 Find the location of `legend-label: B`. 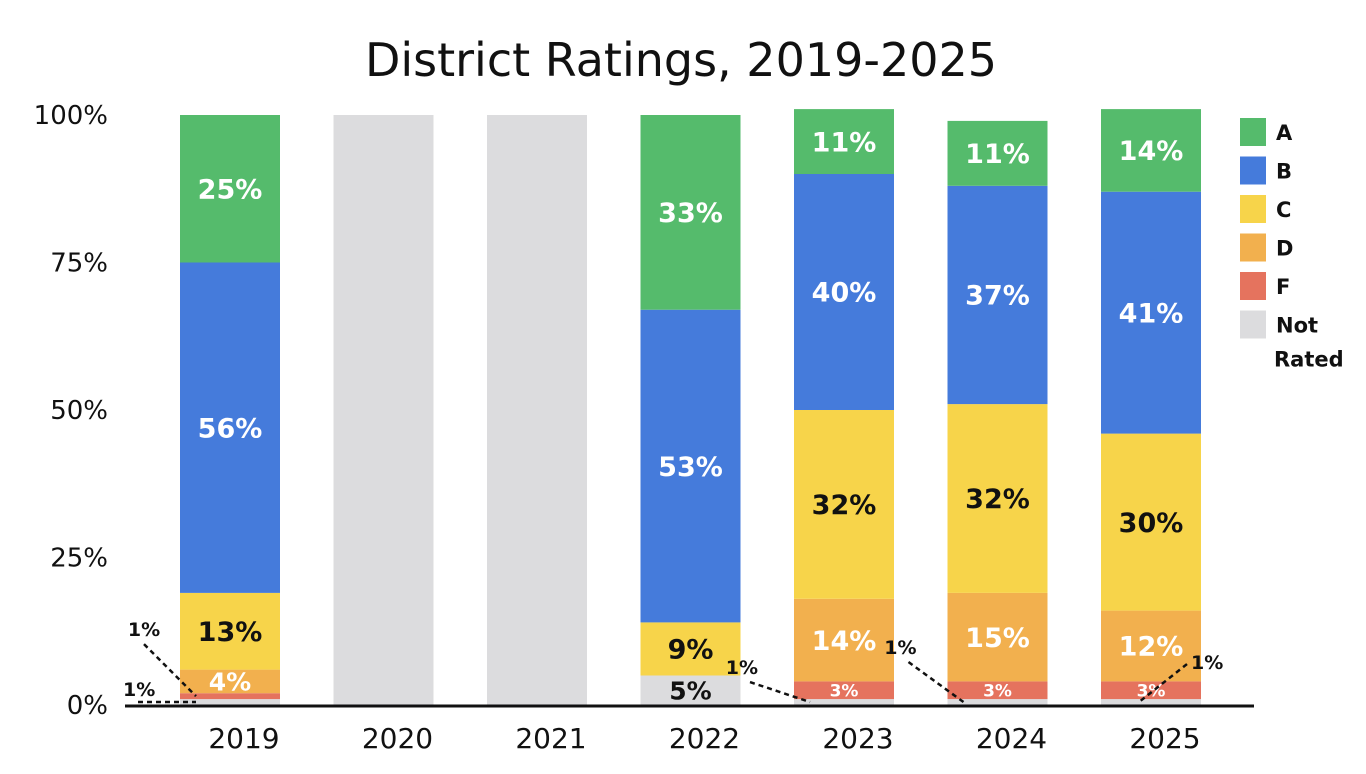

legend-label: B is located at coordinates (1284, 172).